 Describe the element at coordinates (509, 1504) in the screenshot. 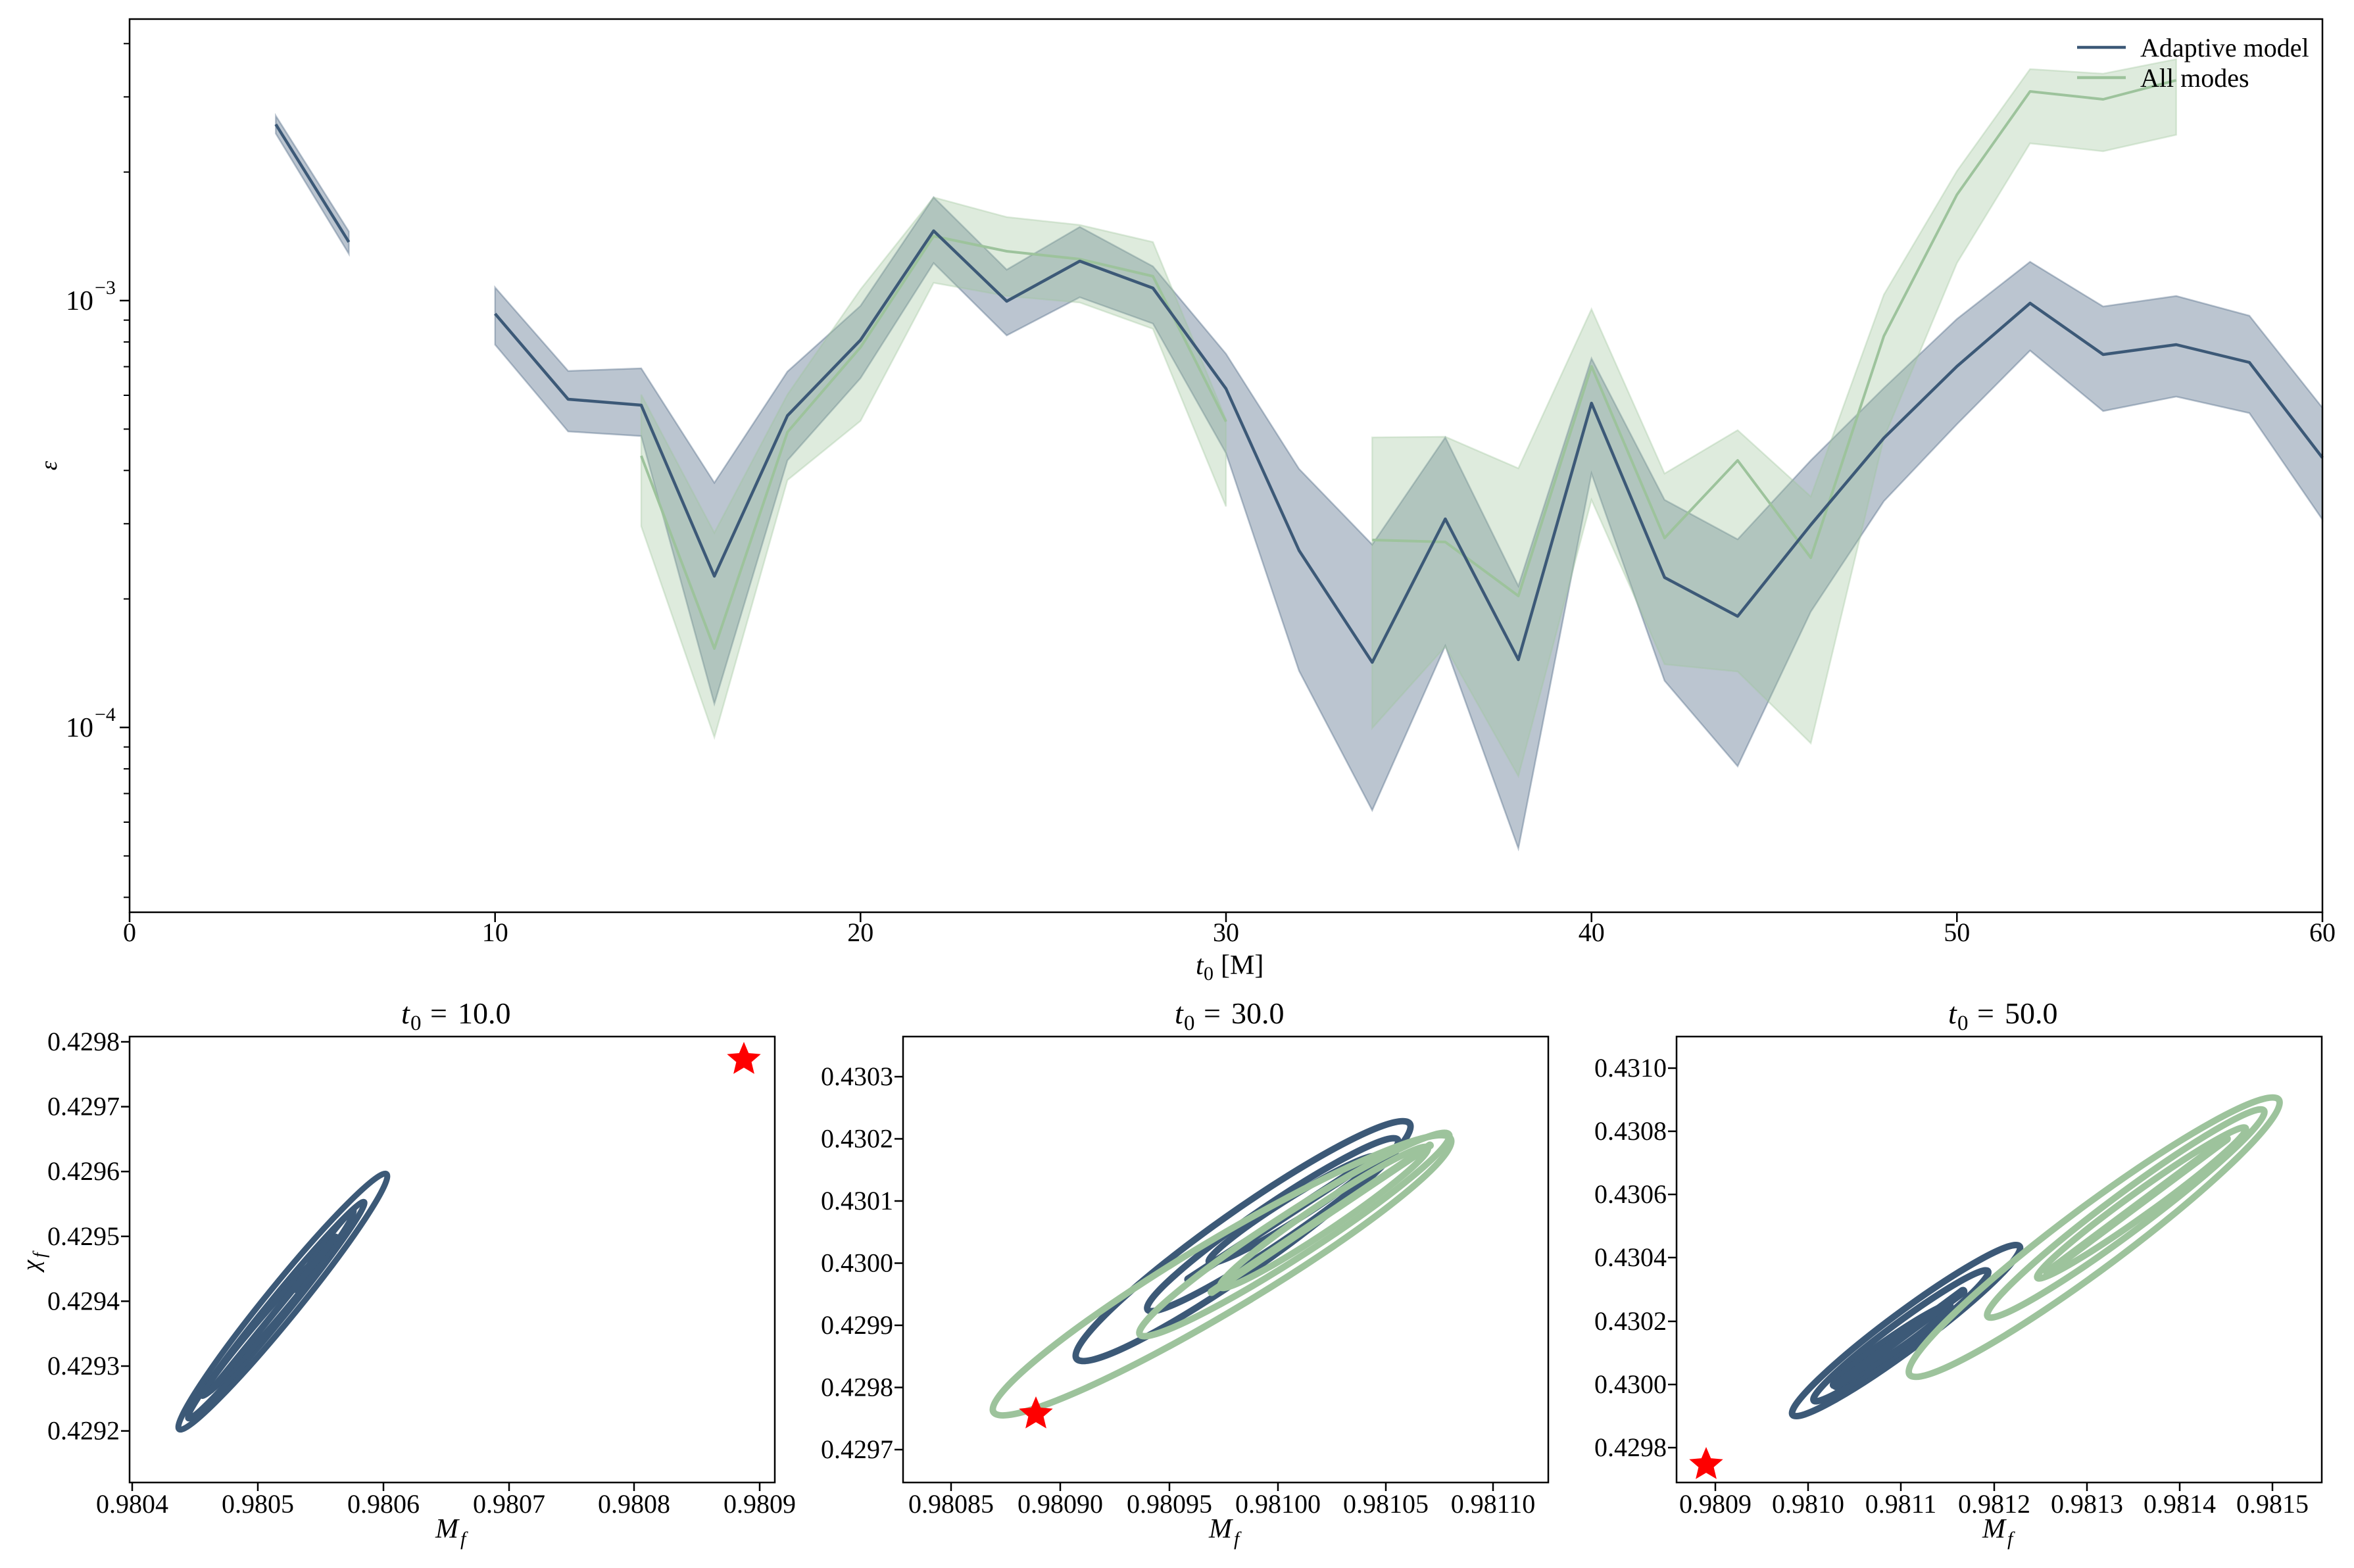

I see `svg-text: 0.9807` at that location.